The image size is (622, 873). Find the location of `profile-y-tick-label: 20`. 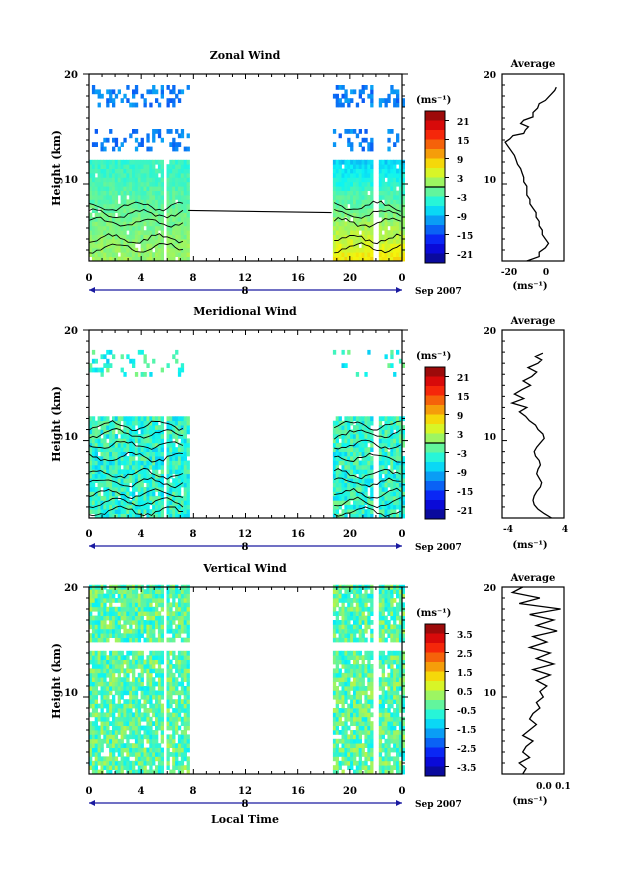

profile-y-tick-label: 20 is located at coordinates (489, 76).